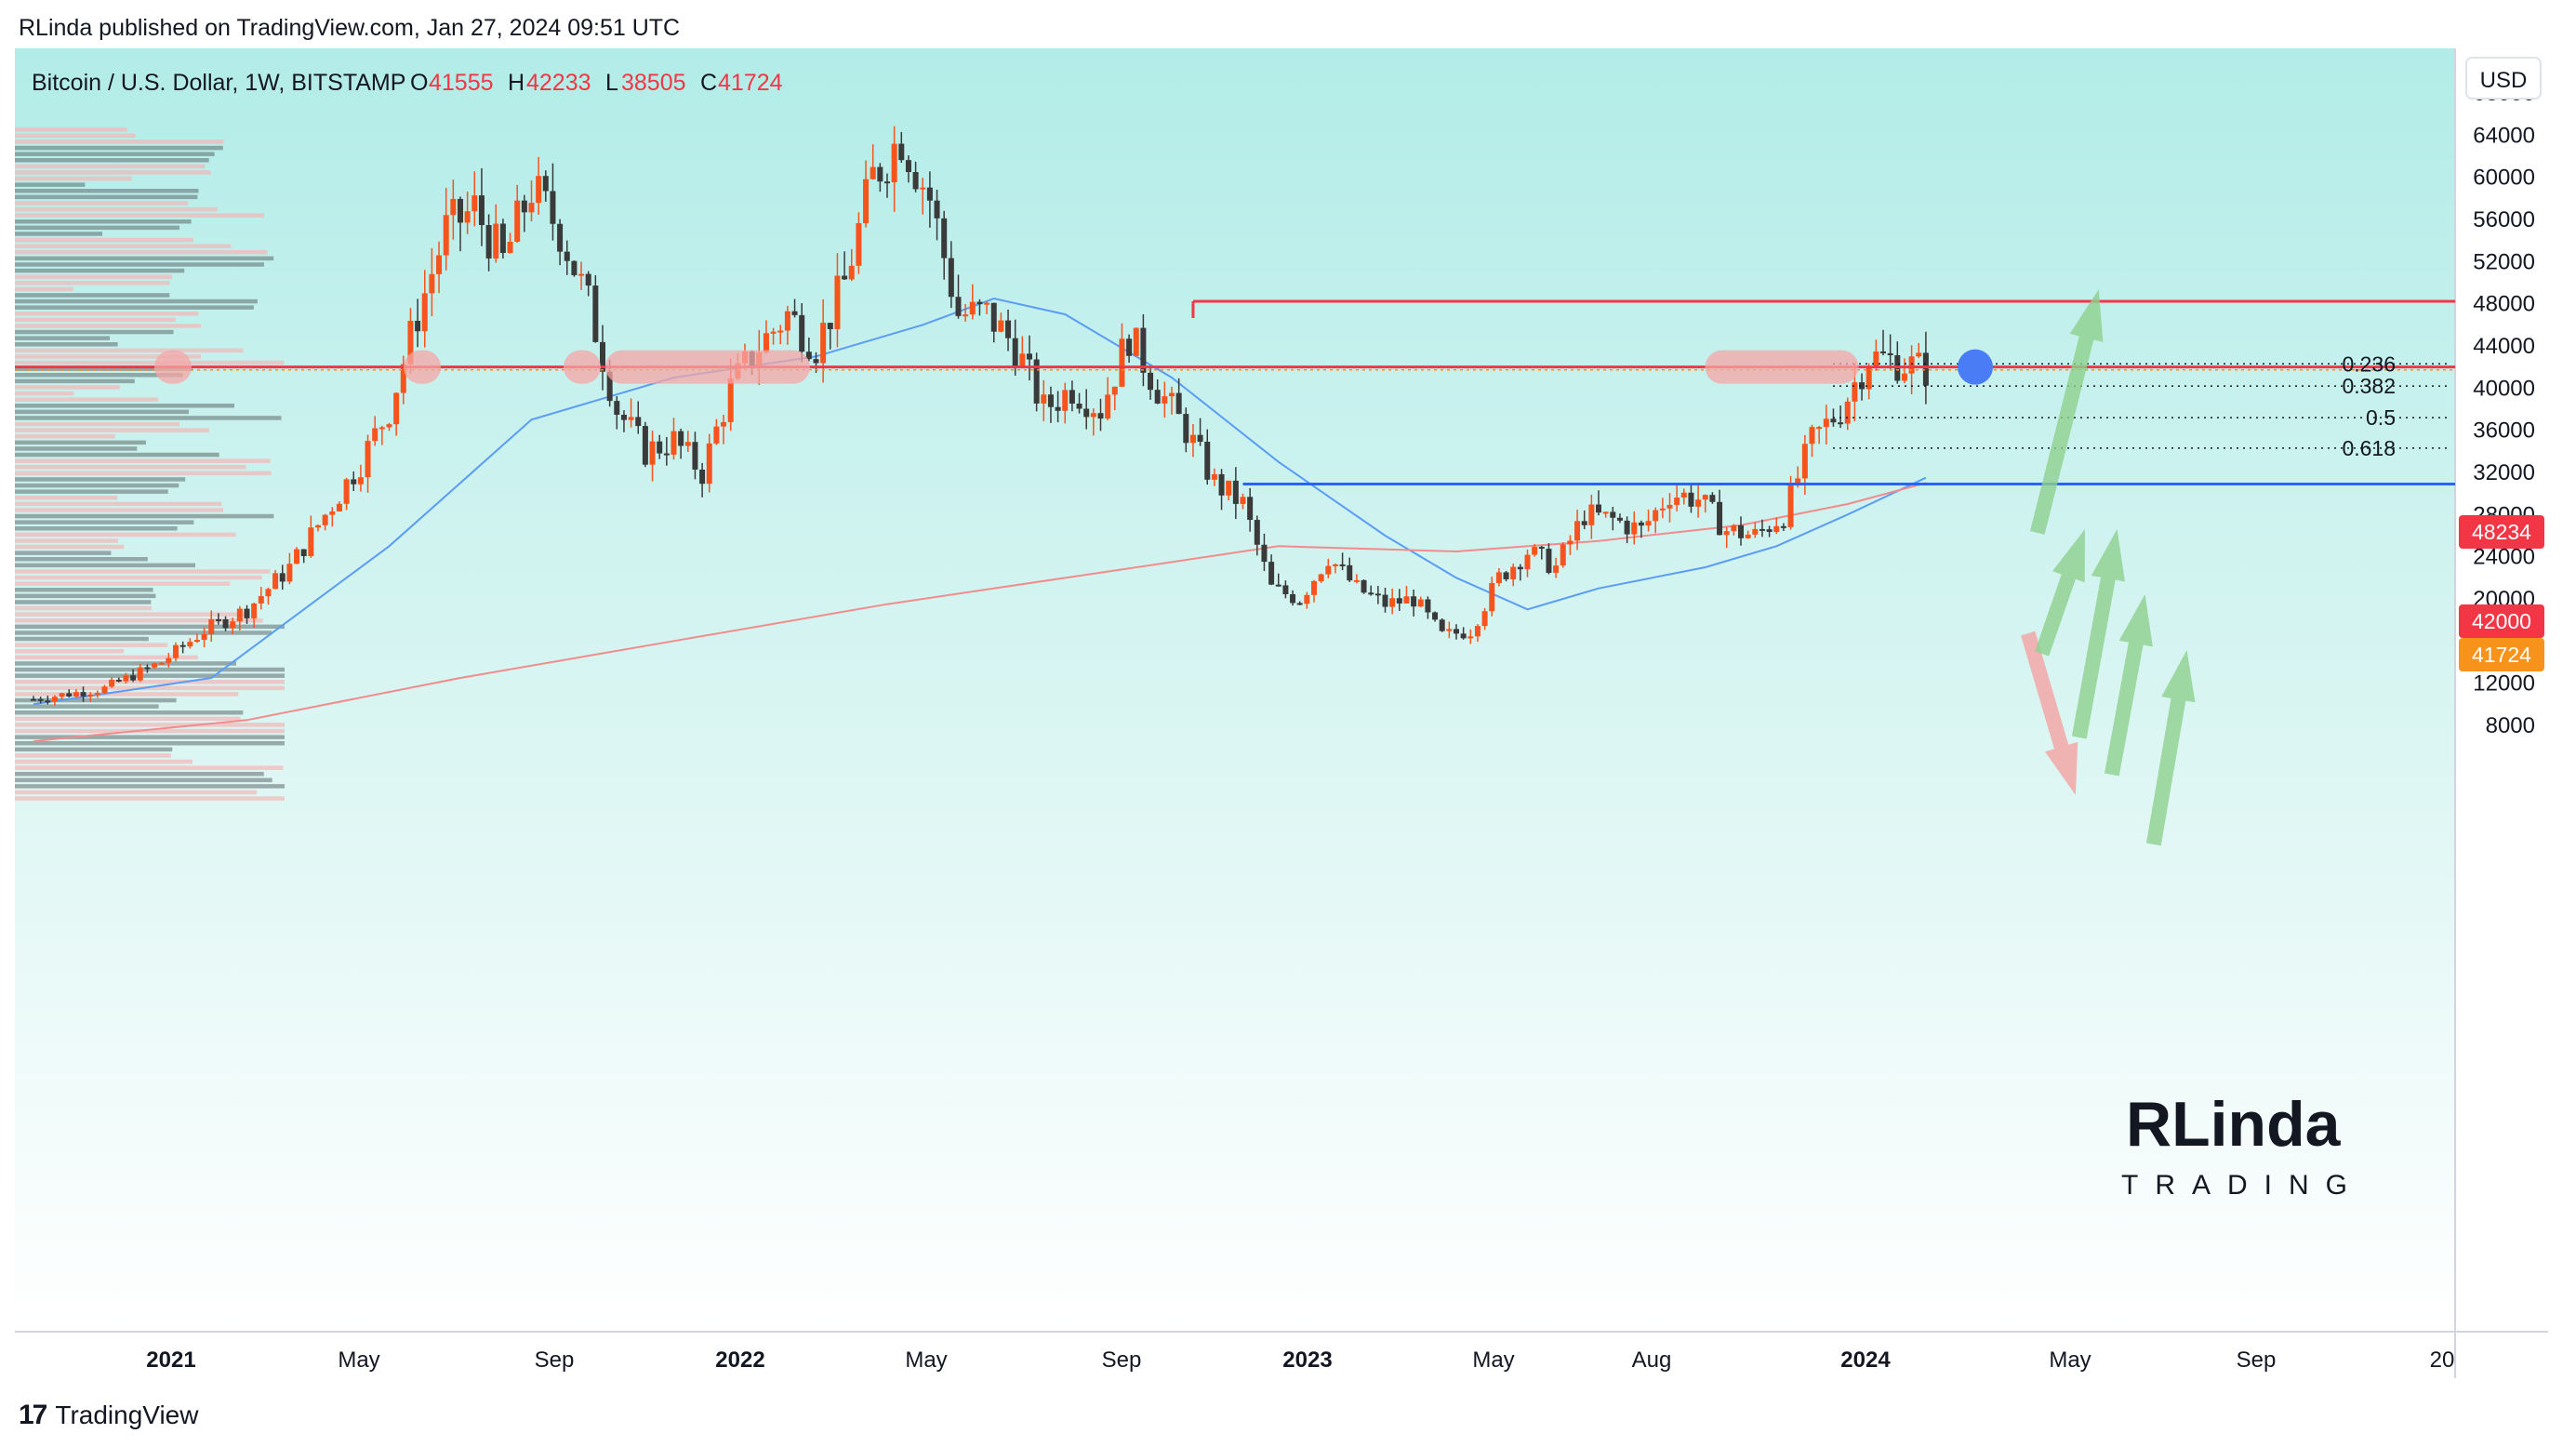  What do you see at coordinates (2369, 364) in the screenshot?
I see `fib-label: 0.236` at bounding box center [2369, 364].